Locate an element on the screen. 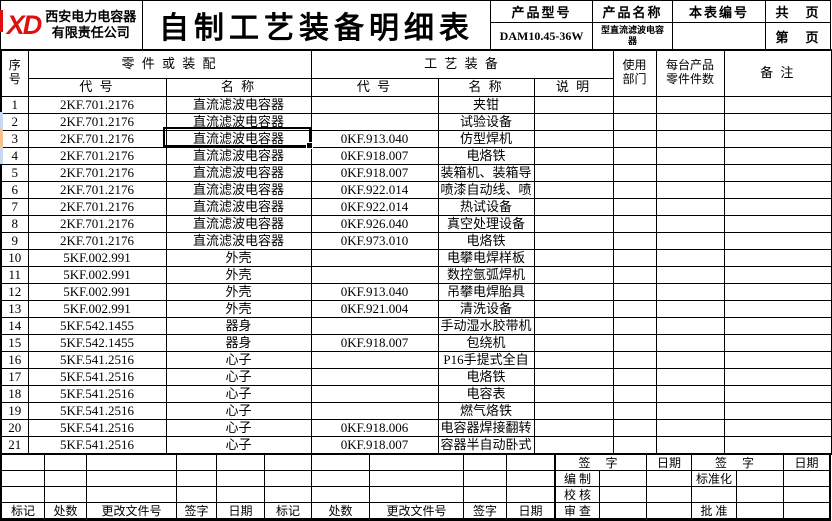 This screenshot has width=832, height=521. cell-proc-name: 手动湿水胶带机 is located at coordinates (486, 325).